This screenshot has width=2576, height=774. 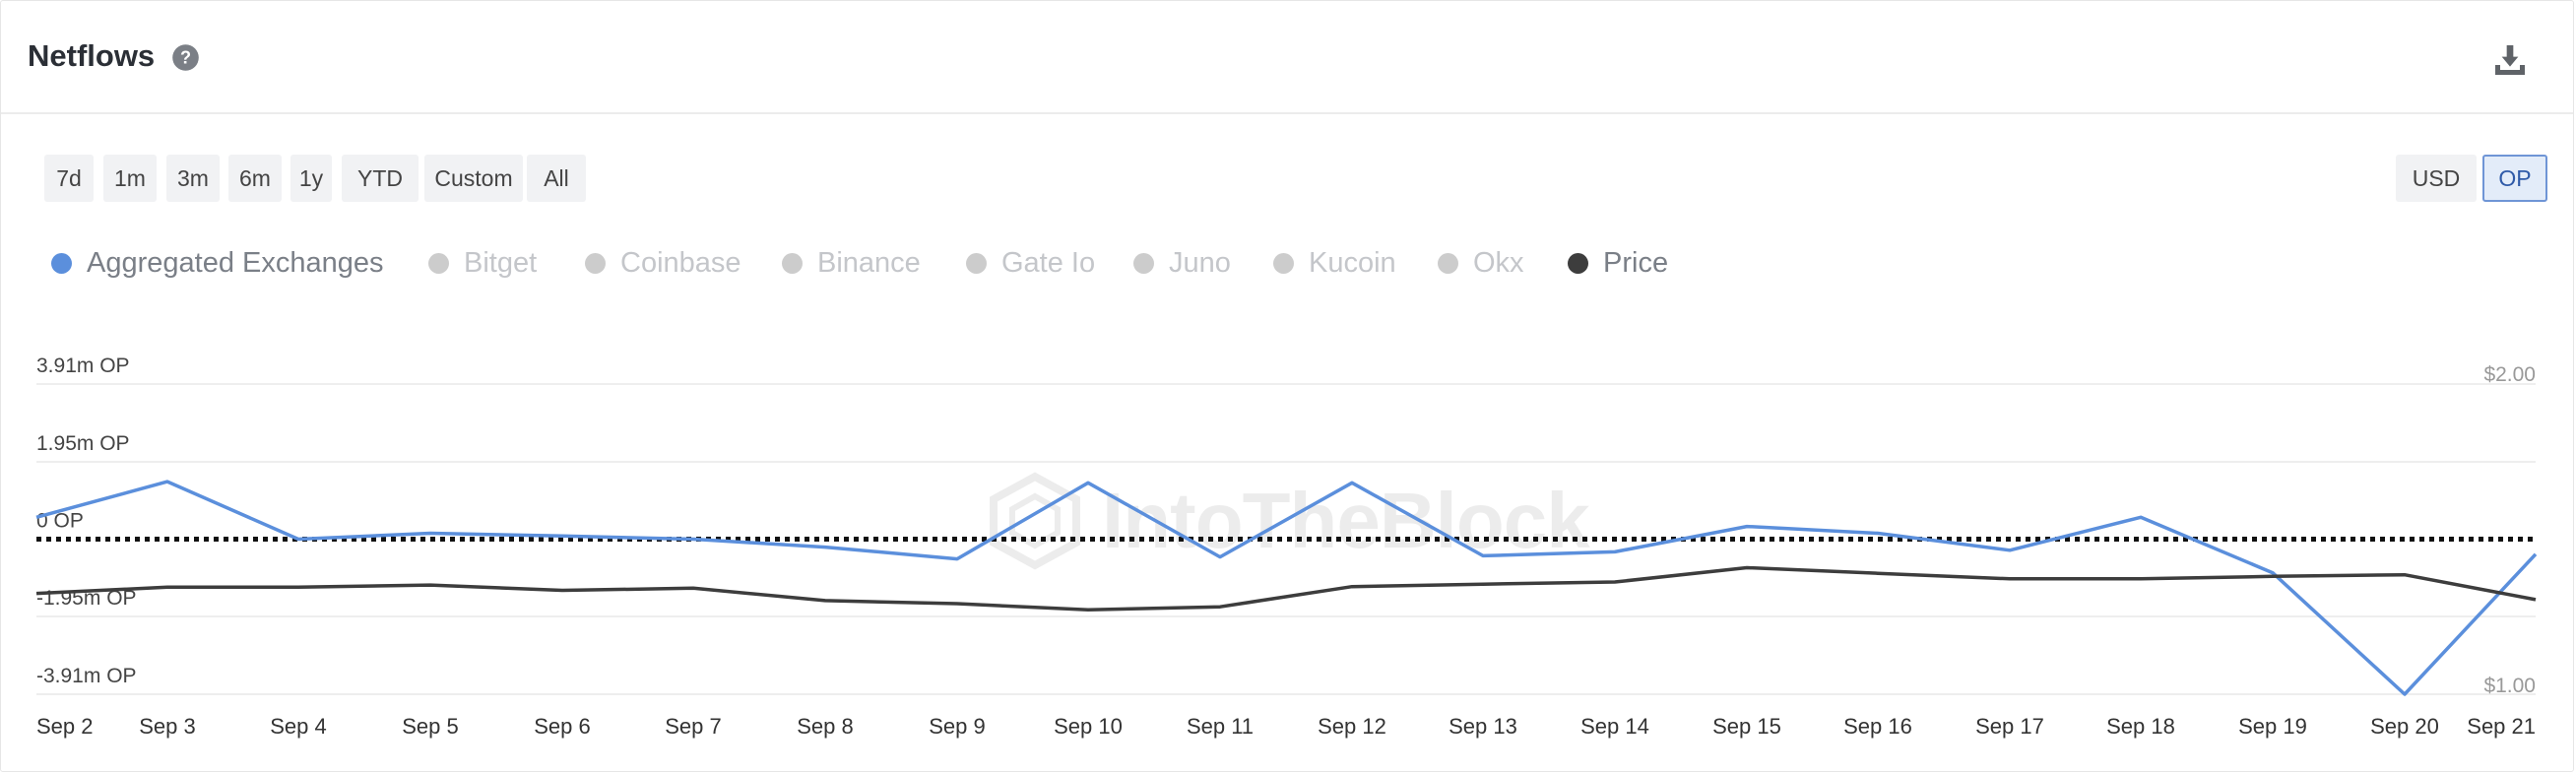 What do you see at coordinates (825, 726) in the screenshot?
I see `x-tick-label: Sep 8` at bounding box center [825, 726].